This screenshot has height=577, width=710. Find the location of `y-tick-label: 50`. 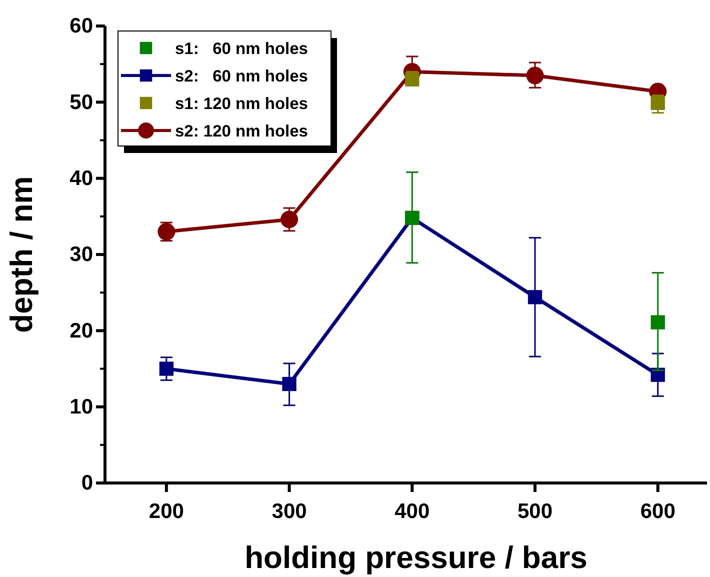

y-tick-label: 50 is located at coordinates (81, 102).